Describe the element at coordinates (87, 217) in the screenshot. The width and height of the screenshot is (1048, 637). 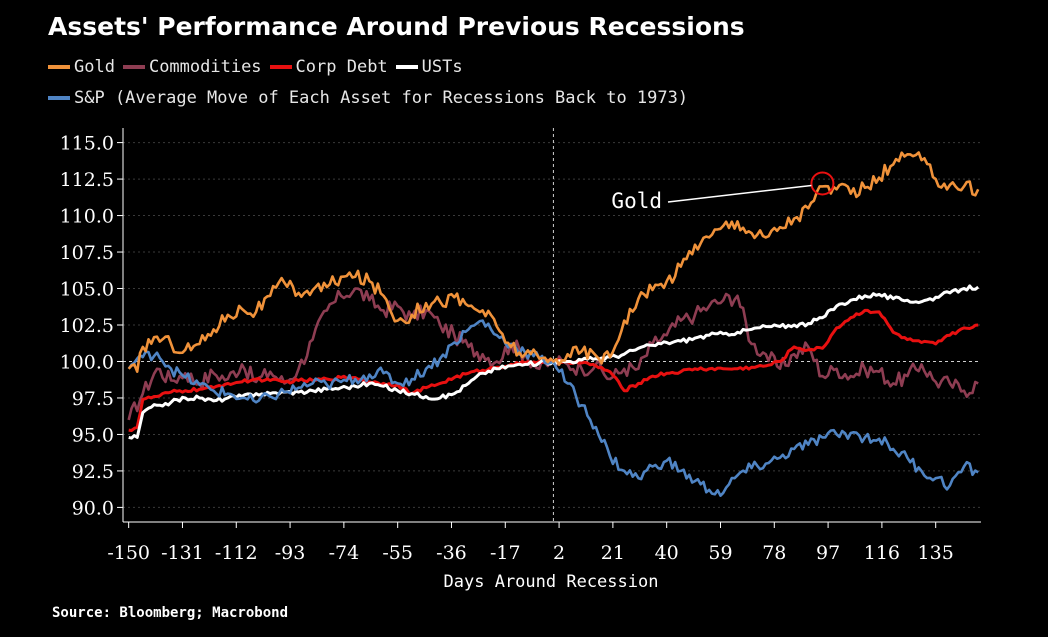
I see `y-tick-label: 110.0` at that location.